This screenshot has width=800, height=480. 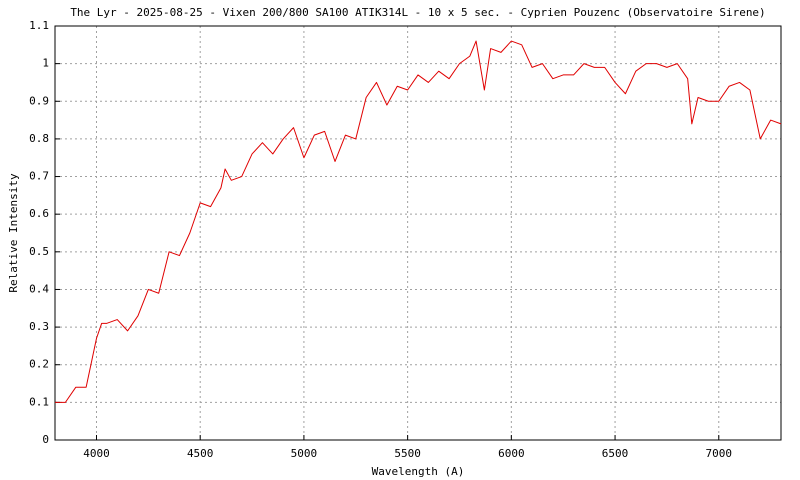 What do you see at coordinates (39, 288) in the screenshot?
I see `y-tick-label: 0.4` at bounding box center [39, 288].